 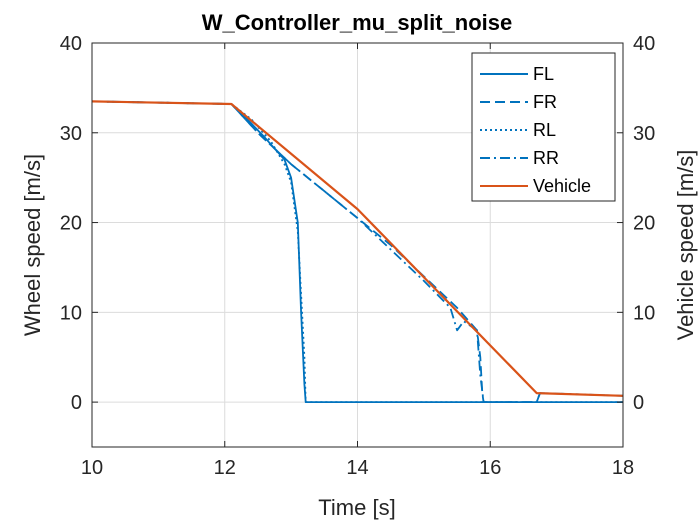 What do you see at coordinates (71, 224) in the screenshot?
I see `y-tick-label-left: 20` at bounding box center [71, 224].